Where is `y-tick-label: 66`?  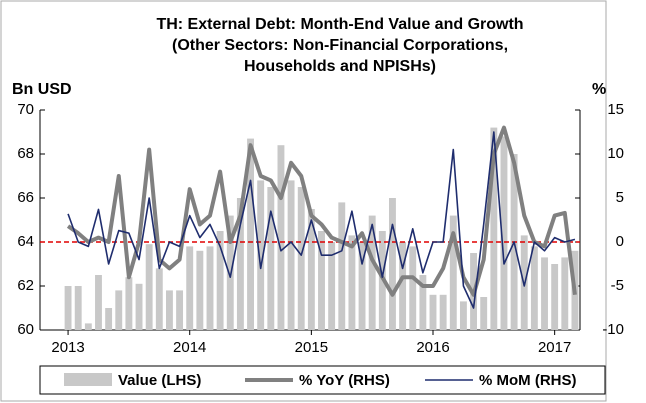
y-tick-label: 66 is located at coordinates (25, 197).